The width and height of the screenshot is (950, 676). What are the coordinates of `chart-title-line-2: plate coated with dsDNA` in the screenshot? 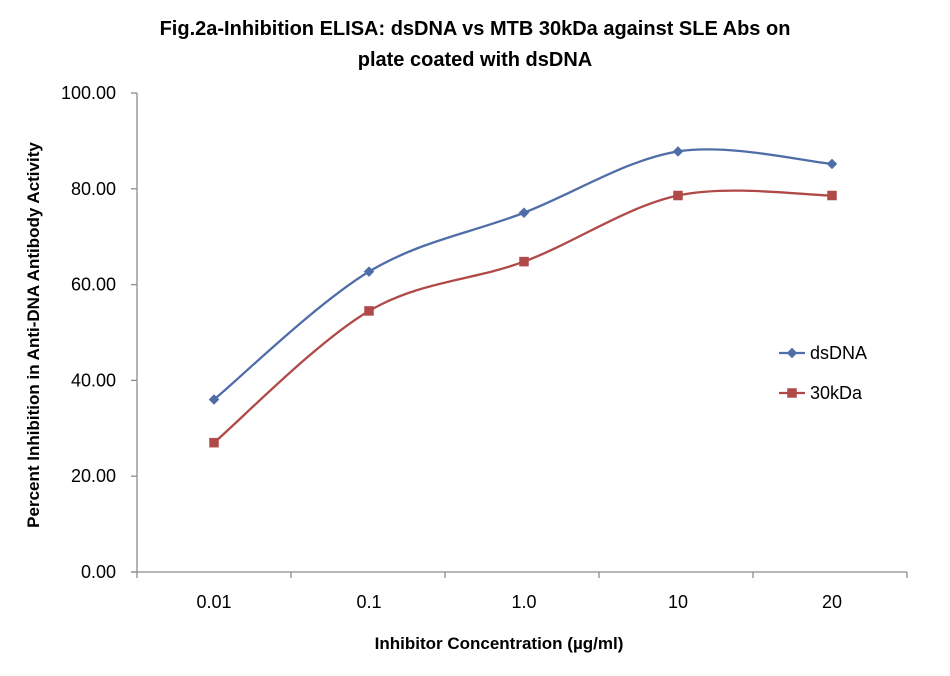 It's located at (475, 60).